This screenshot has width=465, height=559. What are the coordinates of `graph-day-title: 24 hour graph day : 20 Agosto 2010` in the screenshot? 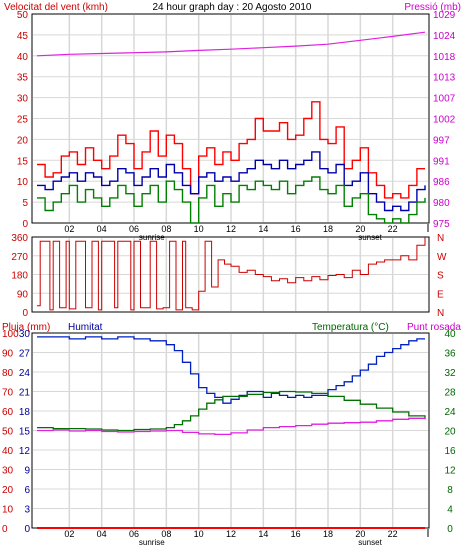 It's located at (231, 7).